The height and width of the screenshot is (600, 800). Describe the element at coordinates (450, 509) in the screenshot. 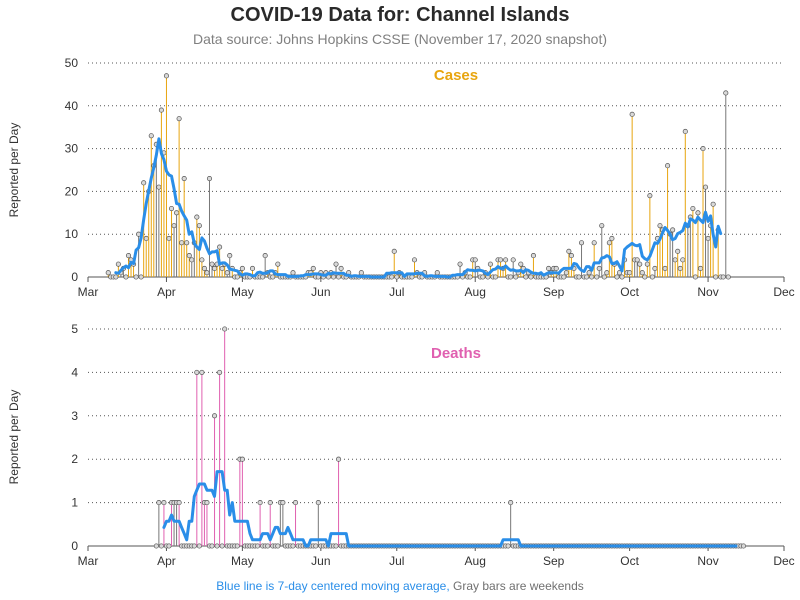

I see `moving-average-line` at that location.